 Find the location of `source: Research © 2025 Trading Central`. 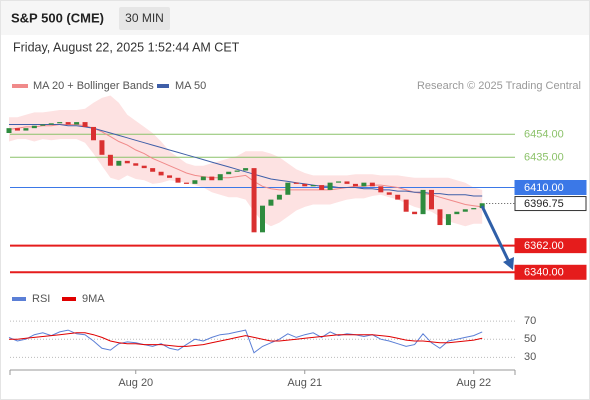

source: Research © 2025 Trading Central is located at coordinates (499, 86).